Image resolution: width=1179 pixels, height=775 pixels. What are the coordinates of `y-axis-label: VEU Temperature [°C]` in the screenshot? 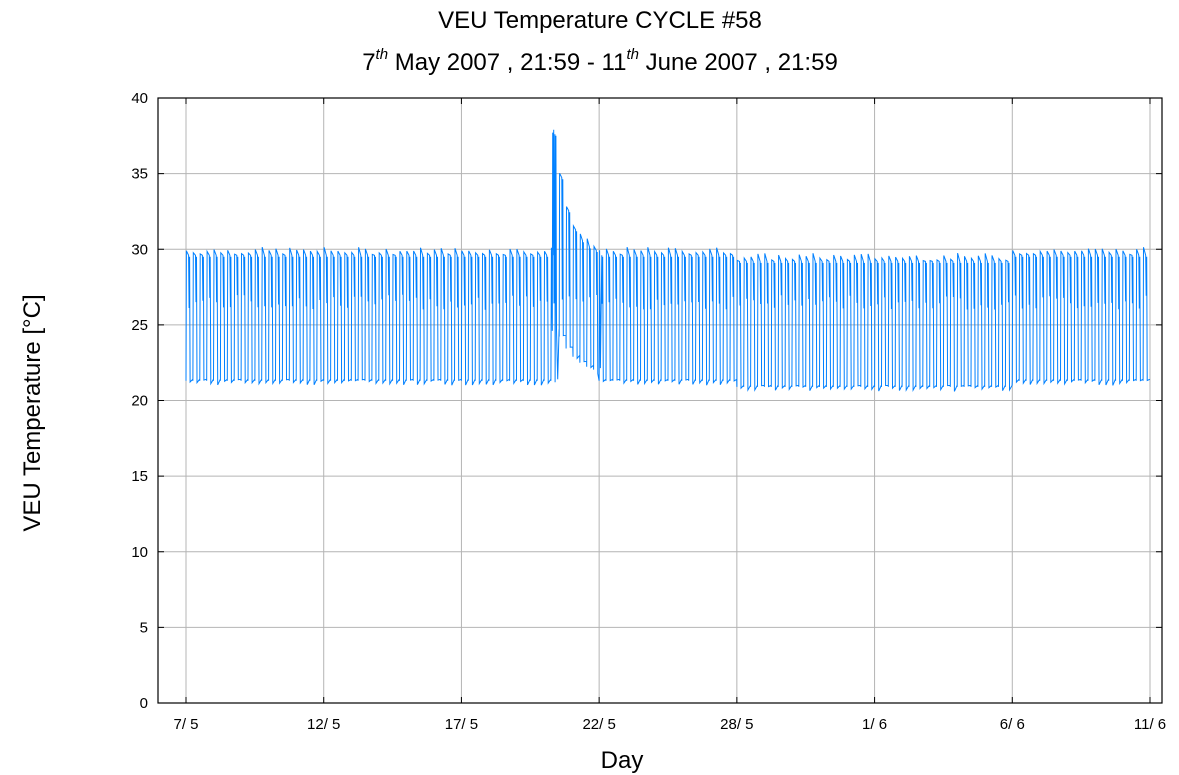 It's located at (32, 412).